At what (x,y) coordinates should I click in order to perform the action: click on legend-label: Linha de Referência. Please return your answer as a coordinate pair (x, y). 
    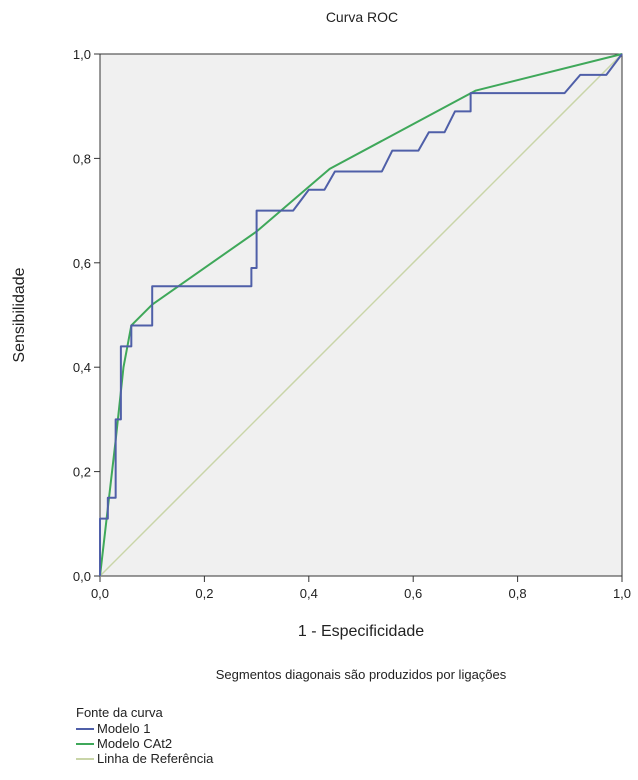
    Looking at the image, I should click on (155, 758).